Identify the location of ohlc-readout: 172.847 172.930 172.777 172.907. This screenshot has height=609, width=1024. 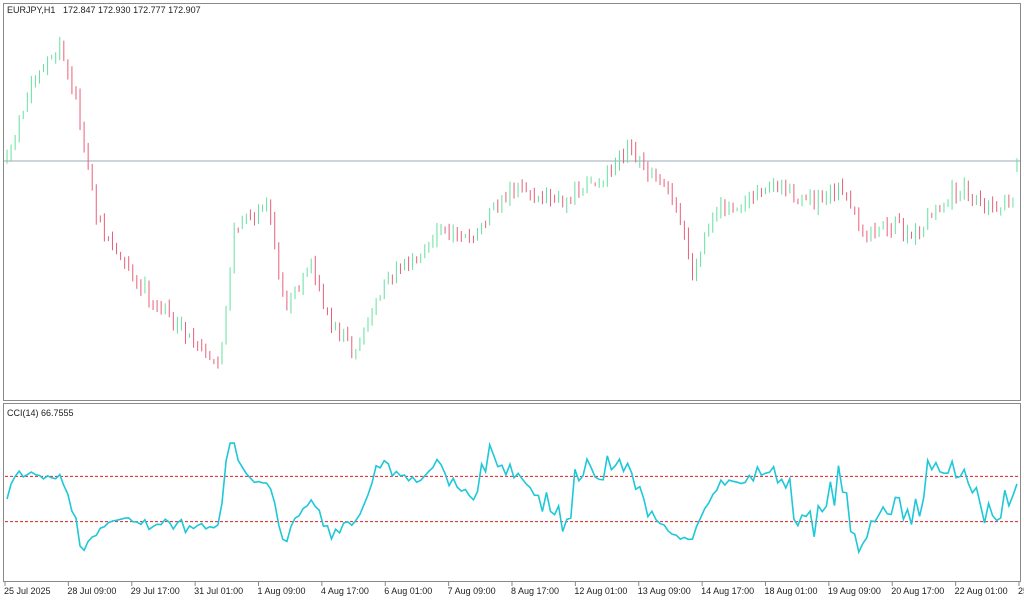
(132, 10).